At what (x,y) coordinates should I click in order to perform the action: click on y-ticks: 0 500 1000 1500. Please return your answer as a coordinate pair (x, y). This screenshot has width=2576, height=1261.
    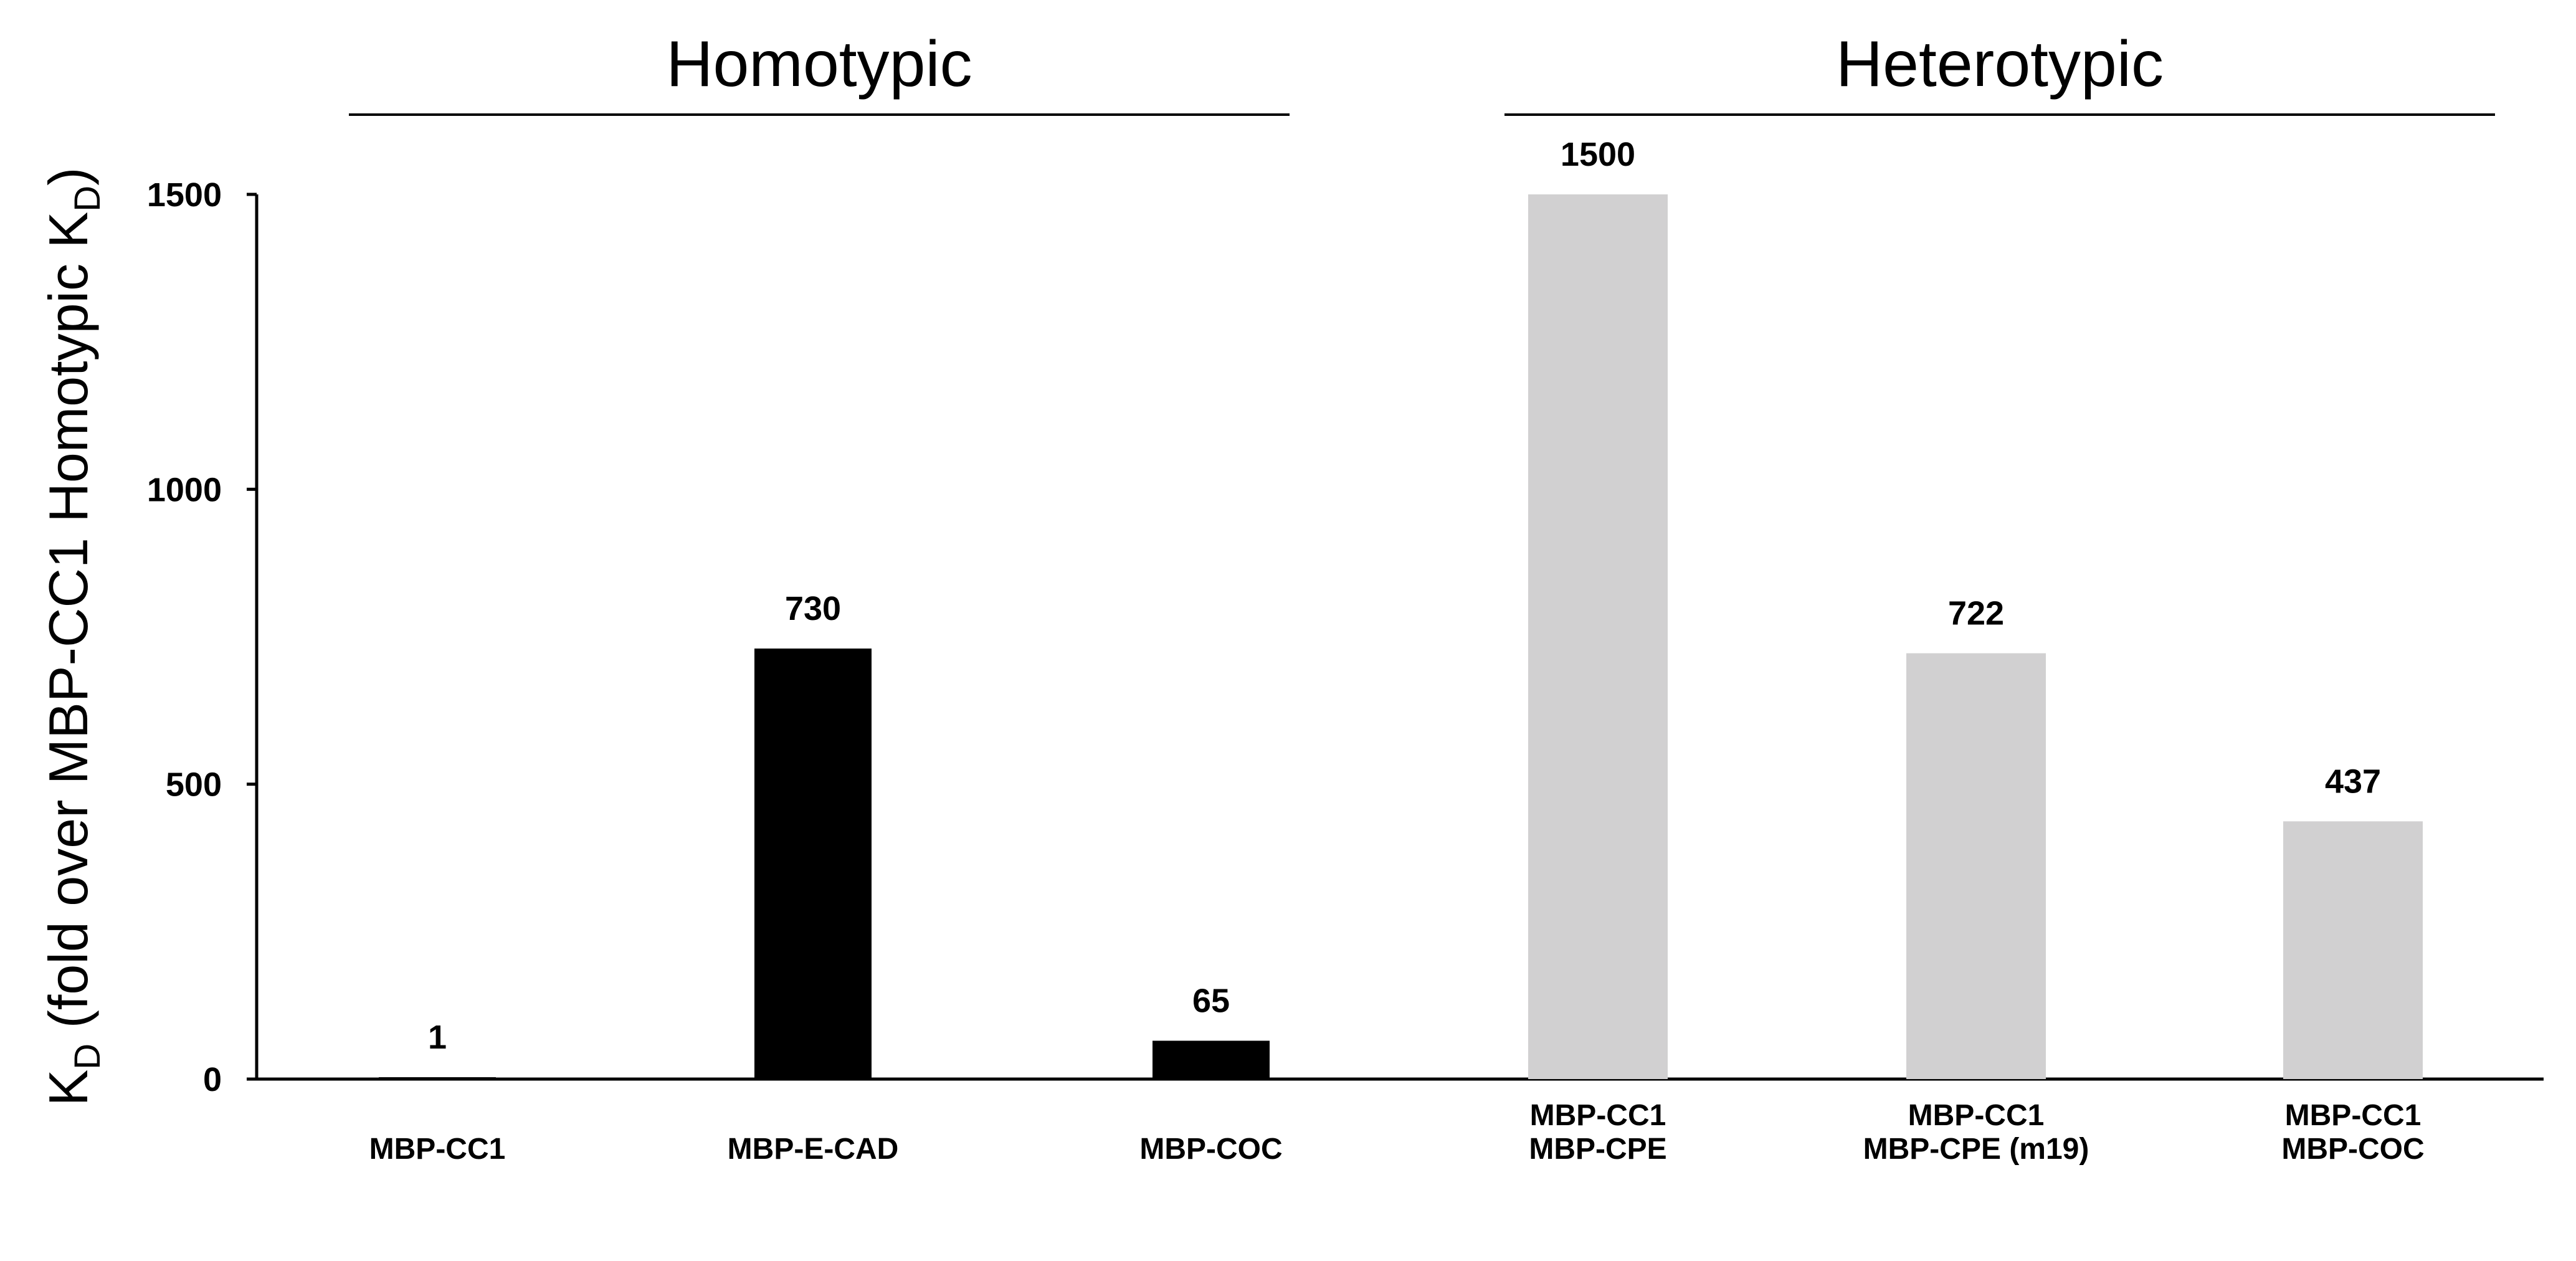
    Looking at the image, I should click on (202, 637).